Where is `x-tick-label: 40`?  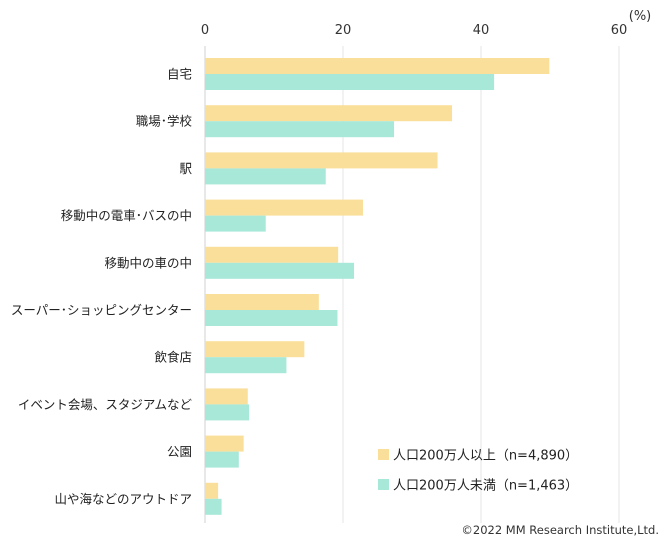 x-tick-label: 40 is located at coordinates (481, 30).